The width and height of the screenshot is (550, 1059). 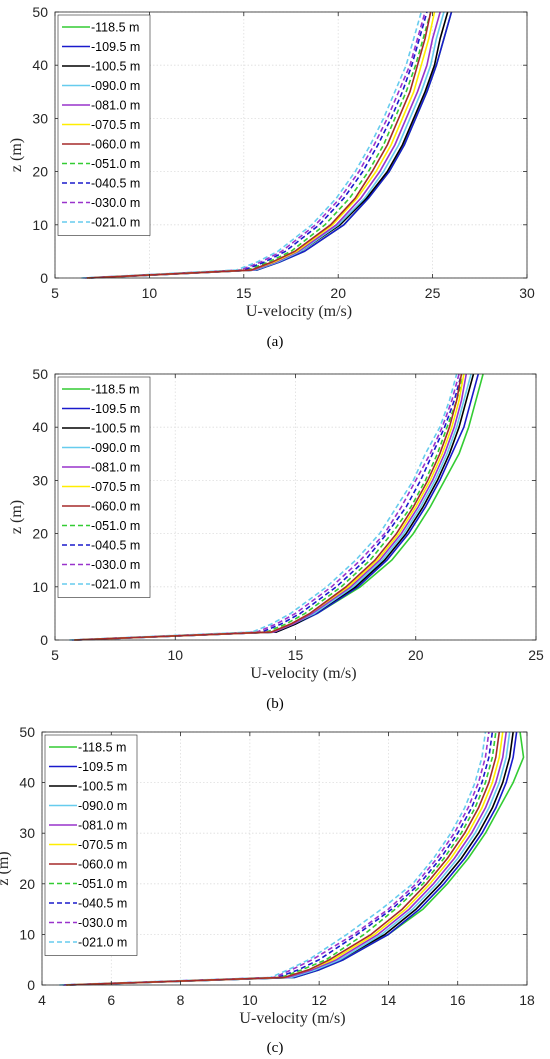 What do you see at coordinates (527, 293) in the screenshot?
I see `x-tick-label: 30` at bounding box center [527, 293].